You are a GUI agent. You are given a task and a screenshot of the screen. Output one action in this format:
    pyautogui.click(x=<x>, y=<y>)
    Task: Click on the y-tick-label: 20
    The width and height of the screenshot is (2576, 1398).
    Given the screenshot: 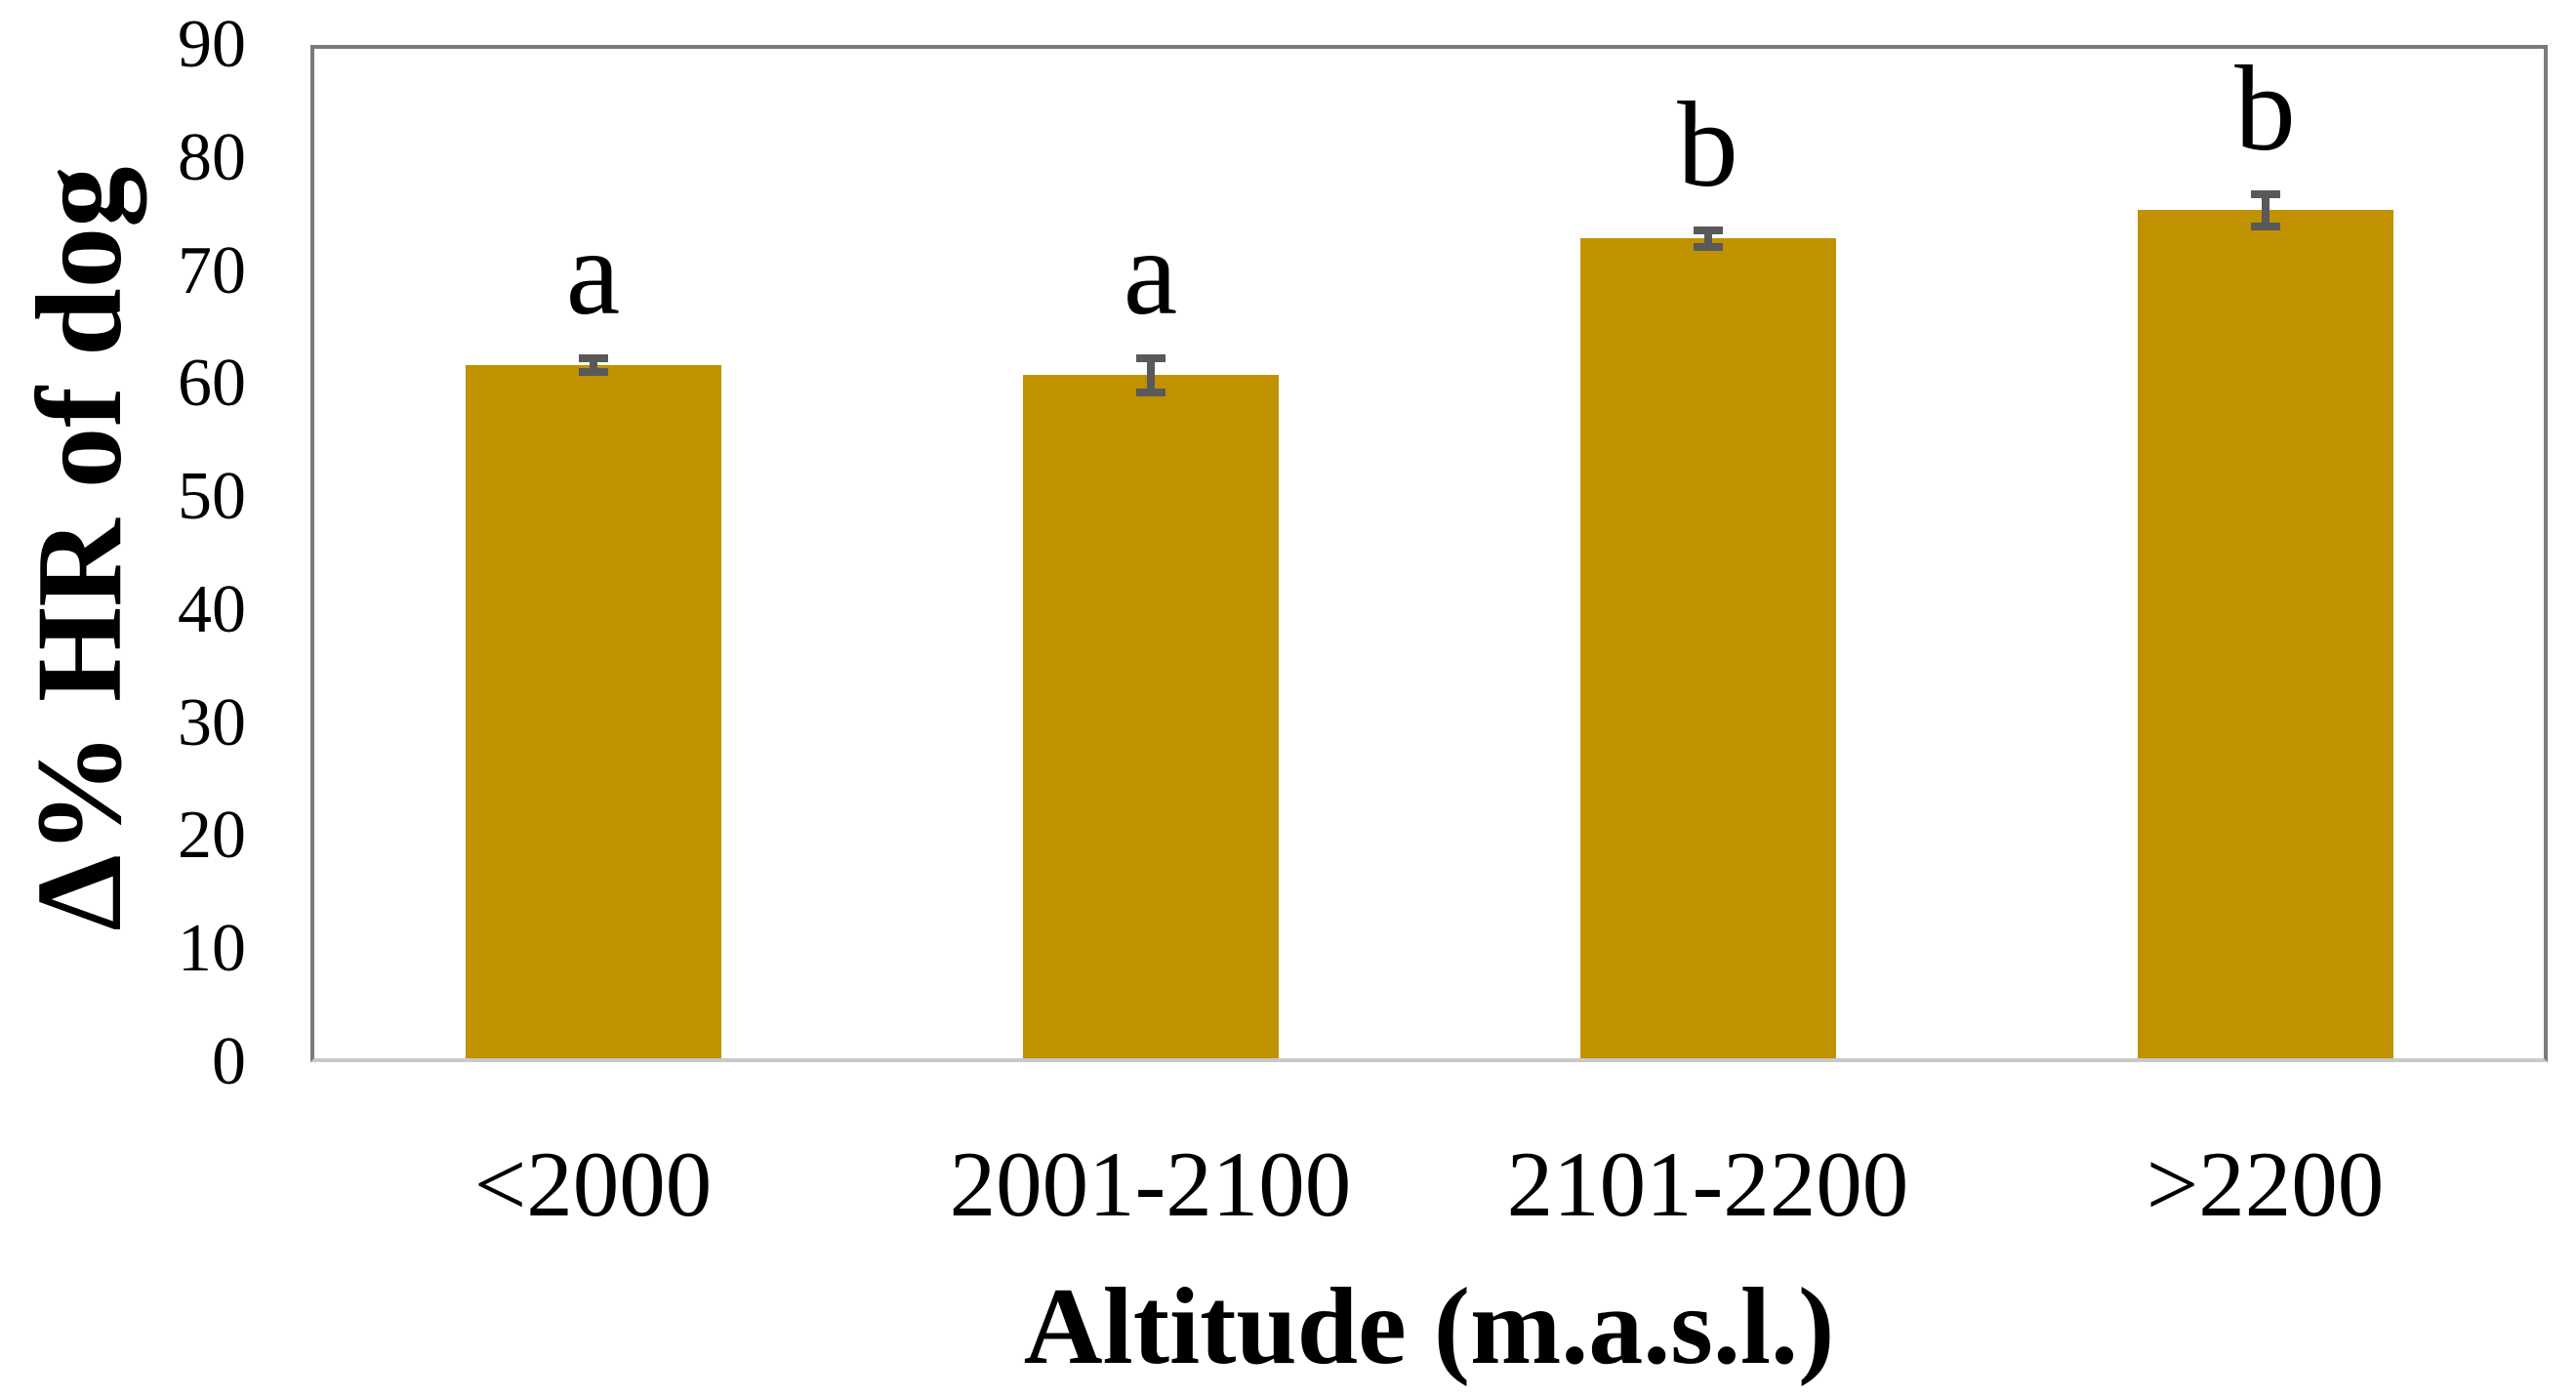 What is the action you would take?
    pyautogui.click(x=212, y=836)
    